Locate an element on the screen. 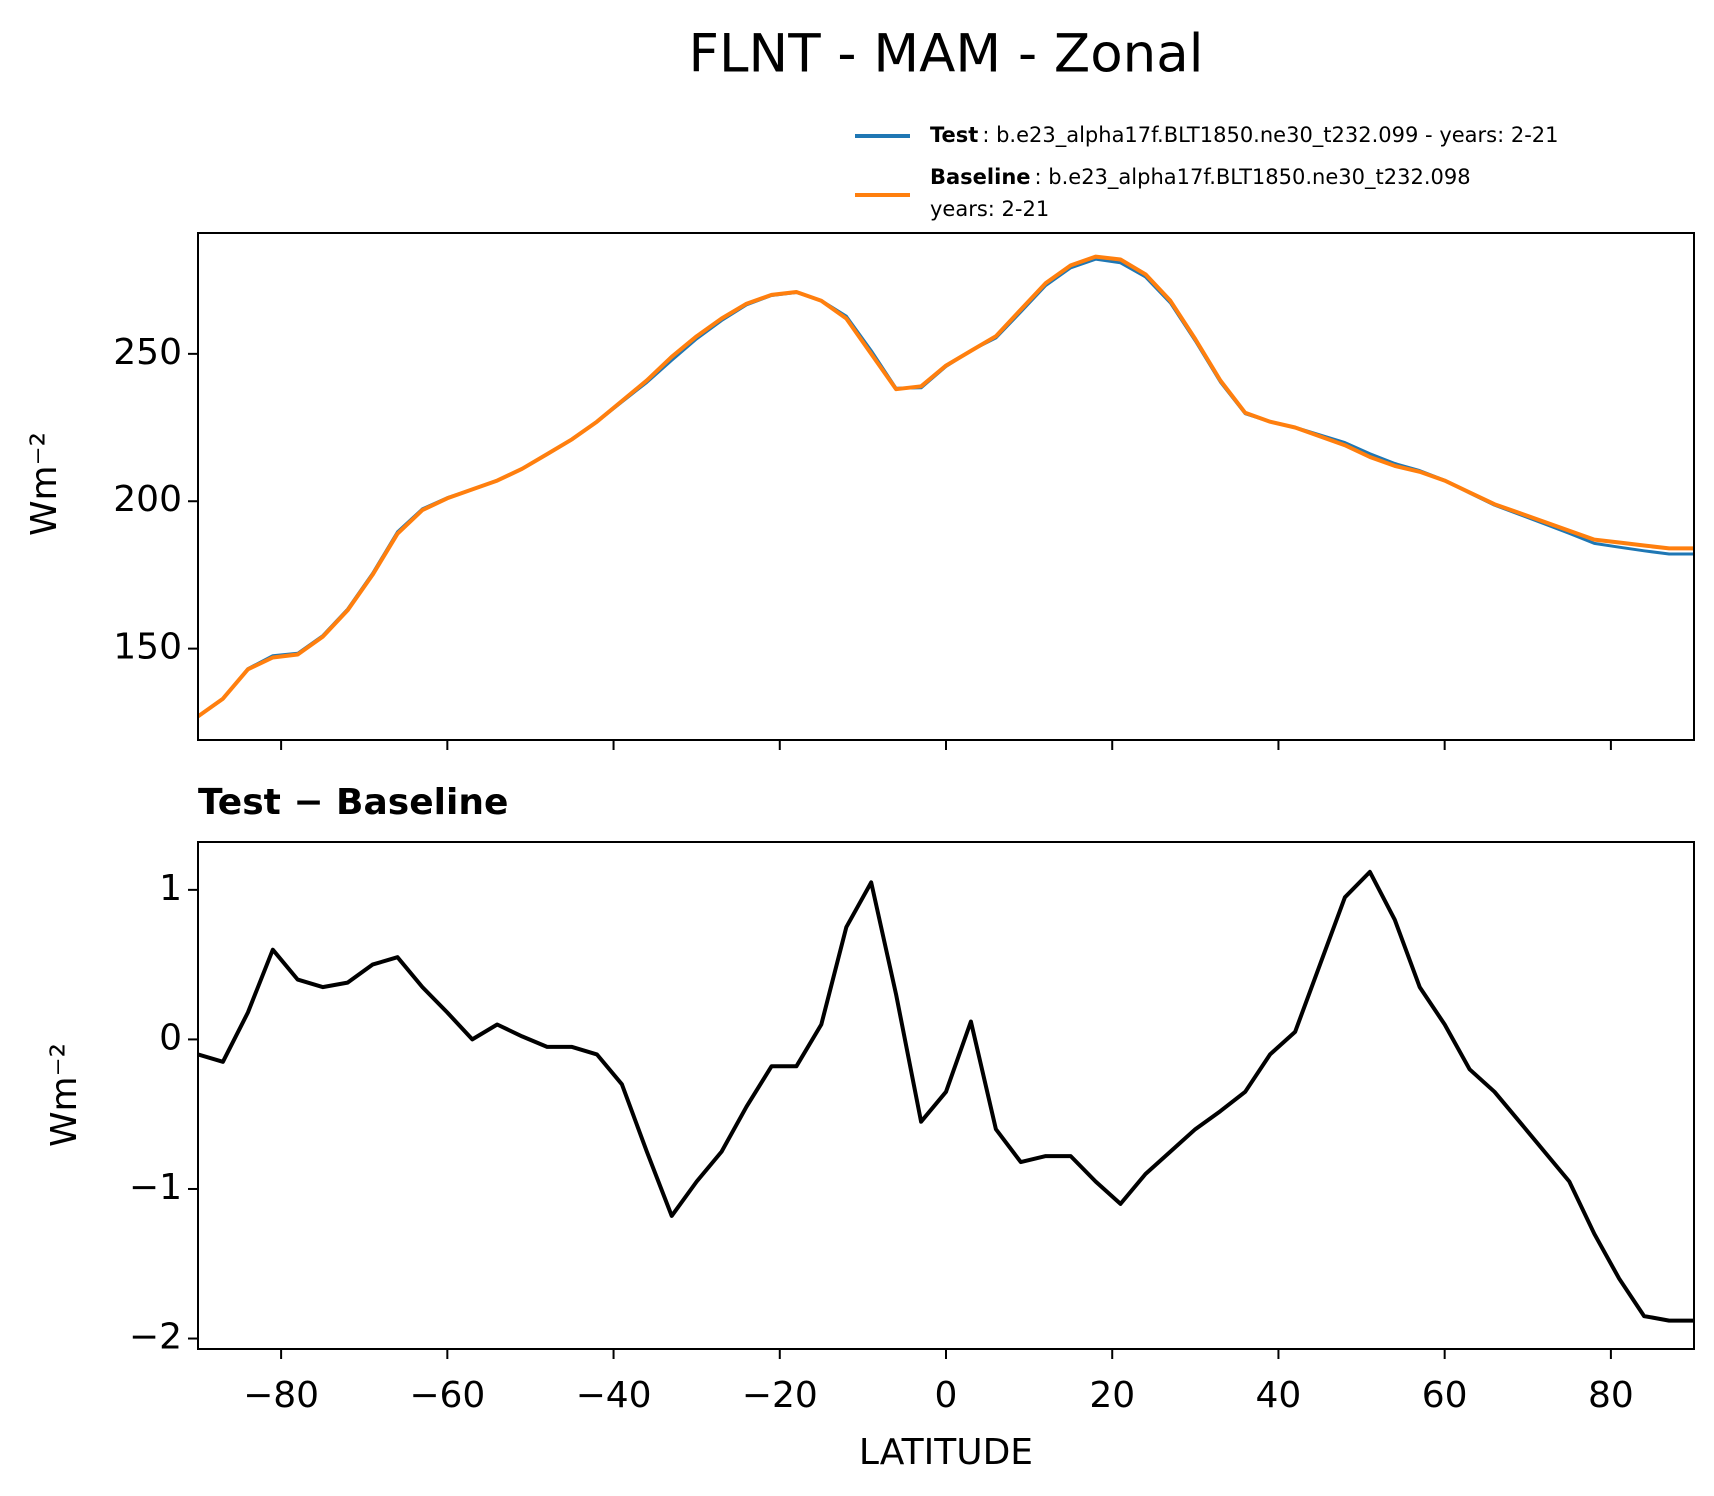 The image size is (1714, 1496). x-tick-label: 0 is located at coordinates (946, 1395).